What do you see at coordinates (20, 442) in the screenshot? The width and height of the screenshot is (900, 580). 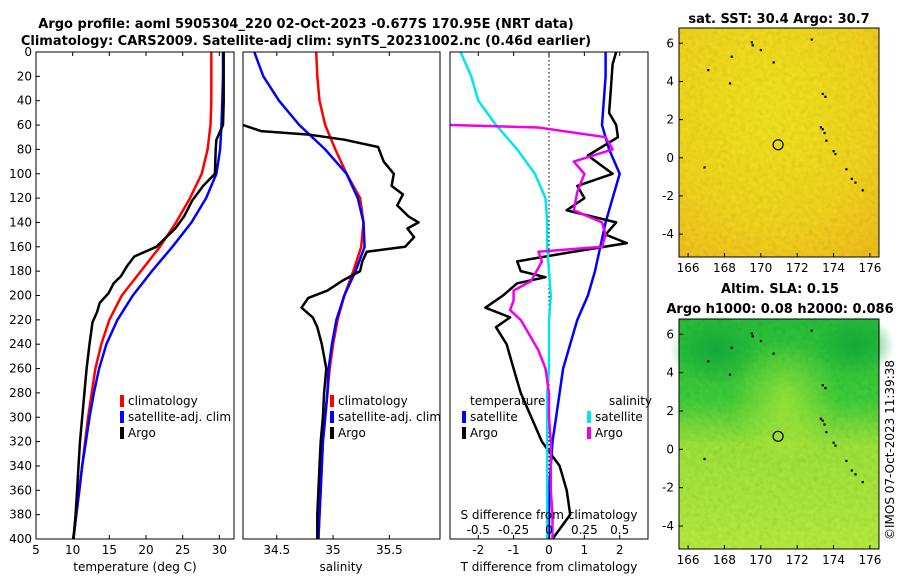 I see `y-tick-label: 320` at bounding box center [20, 442].